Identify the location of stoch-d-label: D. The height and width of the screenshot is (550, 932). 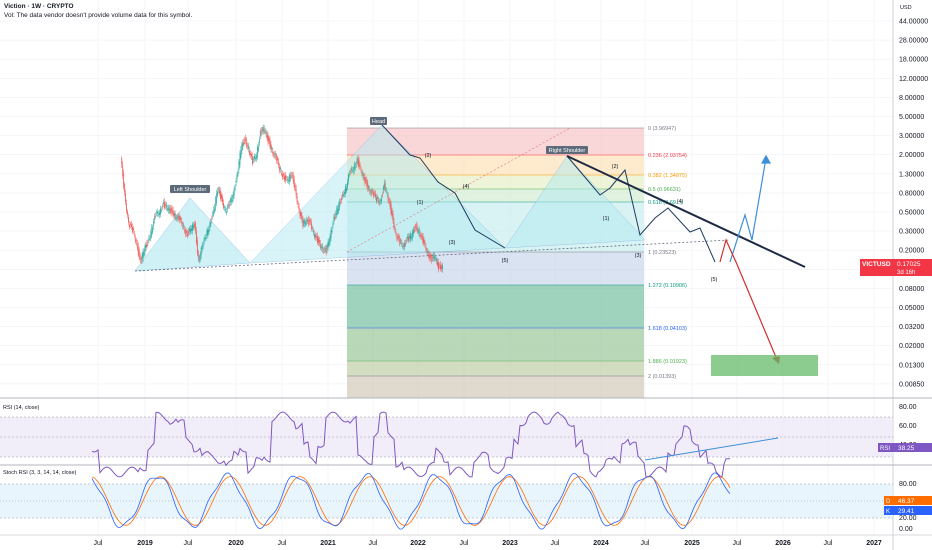
(888, 502).